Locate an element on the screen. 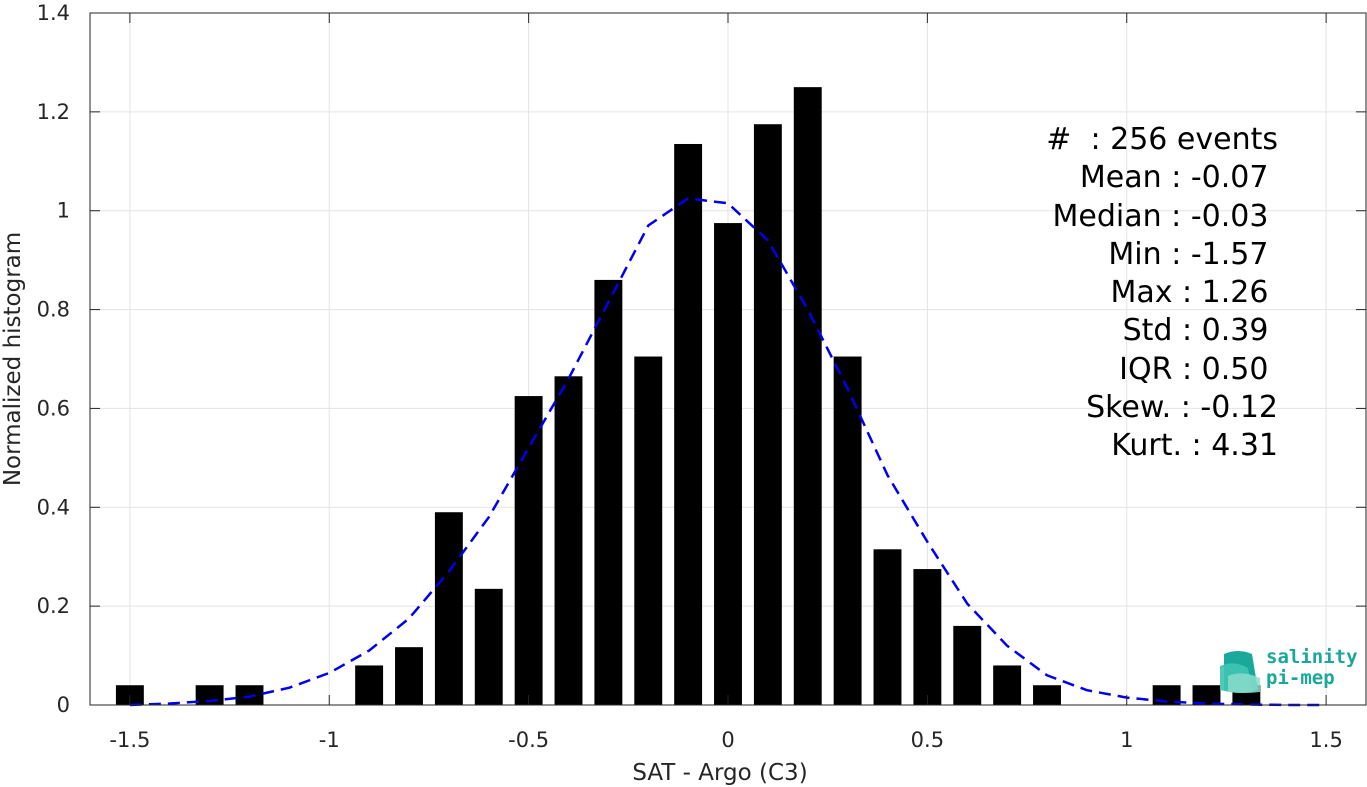 The image size is (1367, 787). stat-max: Max : 1.26 is located at coordinates (1194, 293).